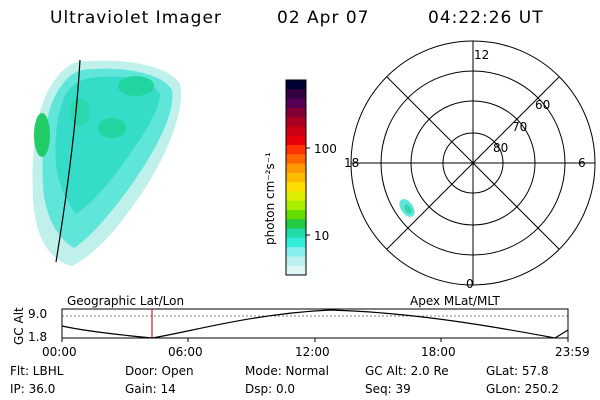 Image resolution: width=600 pixels, height=400 pixels. Describe the element at coordinates (438, 352) in the screenshot. I see `timeline-xtick-1800: 18:00` at that location.